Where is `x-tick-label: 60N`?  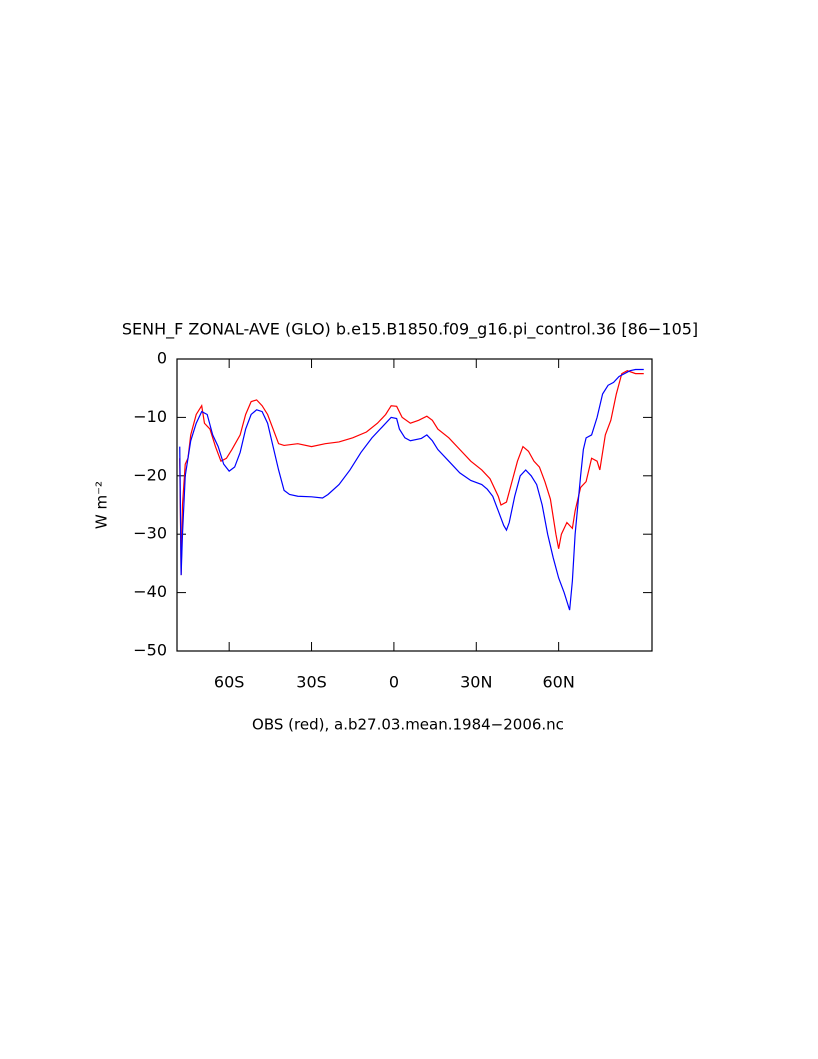
x-tick-label: 60N is located at coordinates (558, 682).